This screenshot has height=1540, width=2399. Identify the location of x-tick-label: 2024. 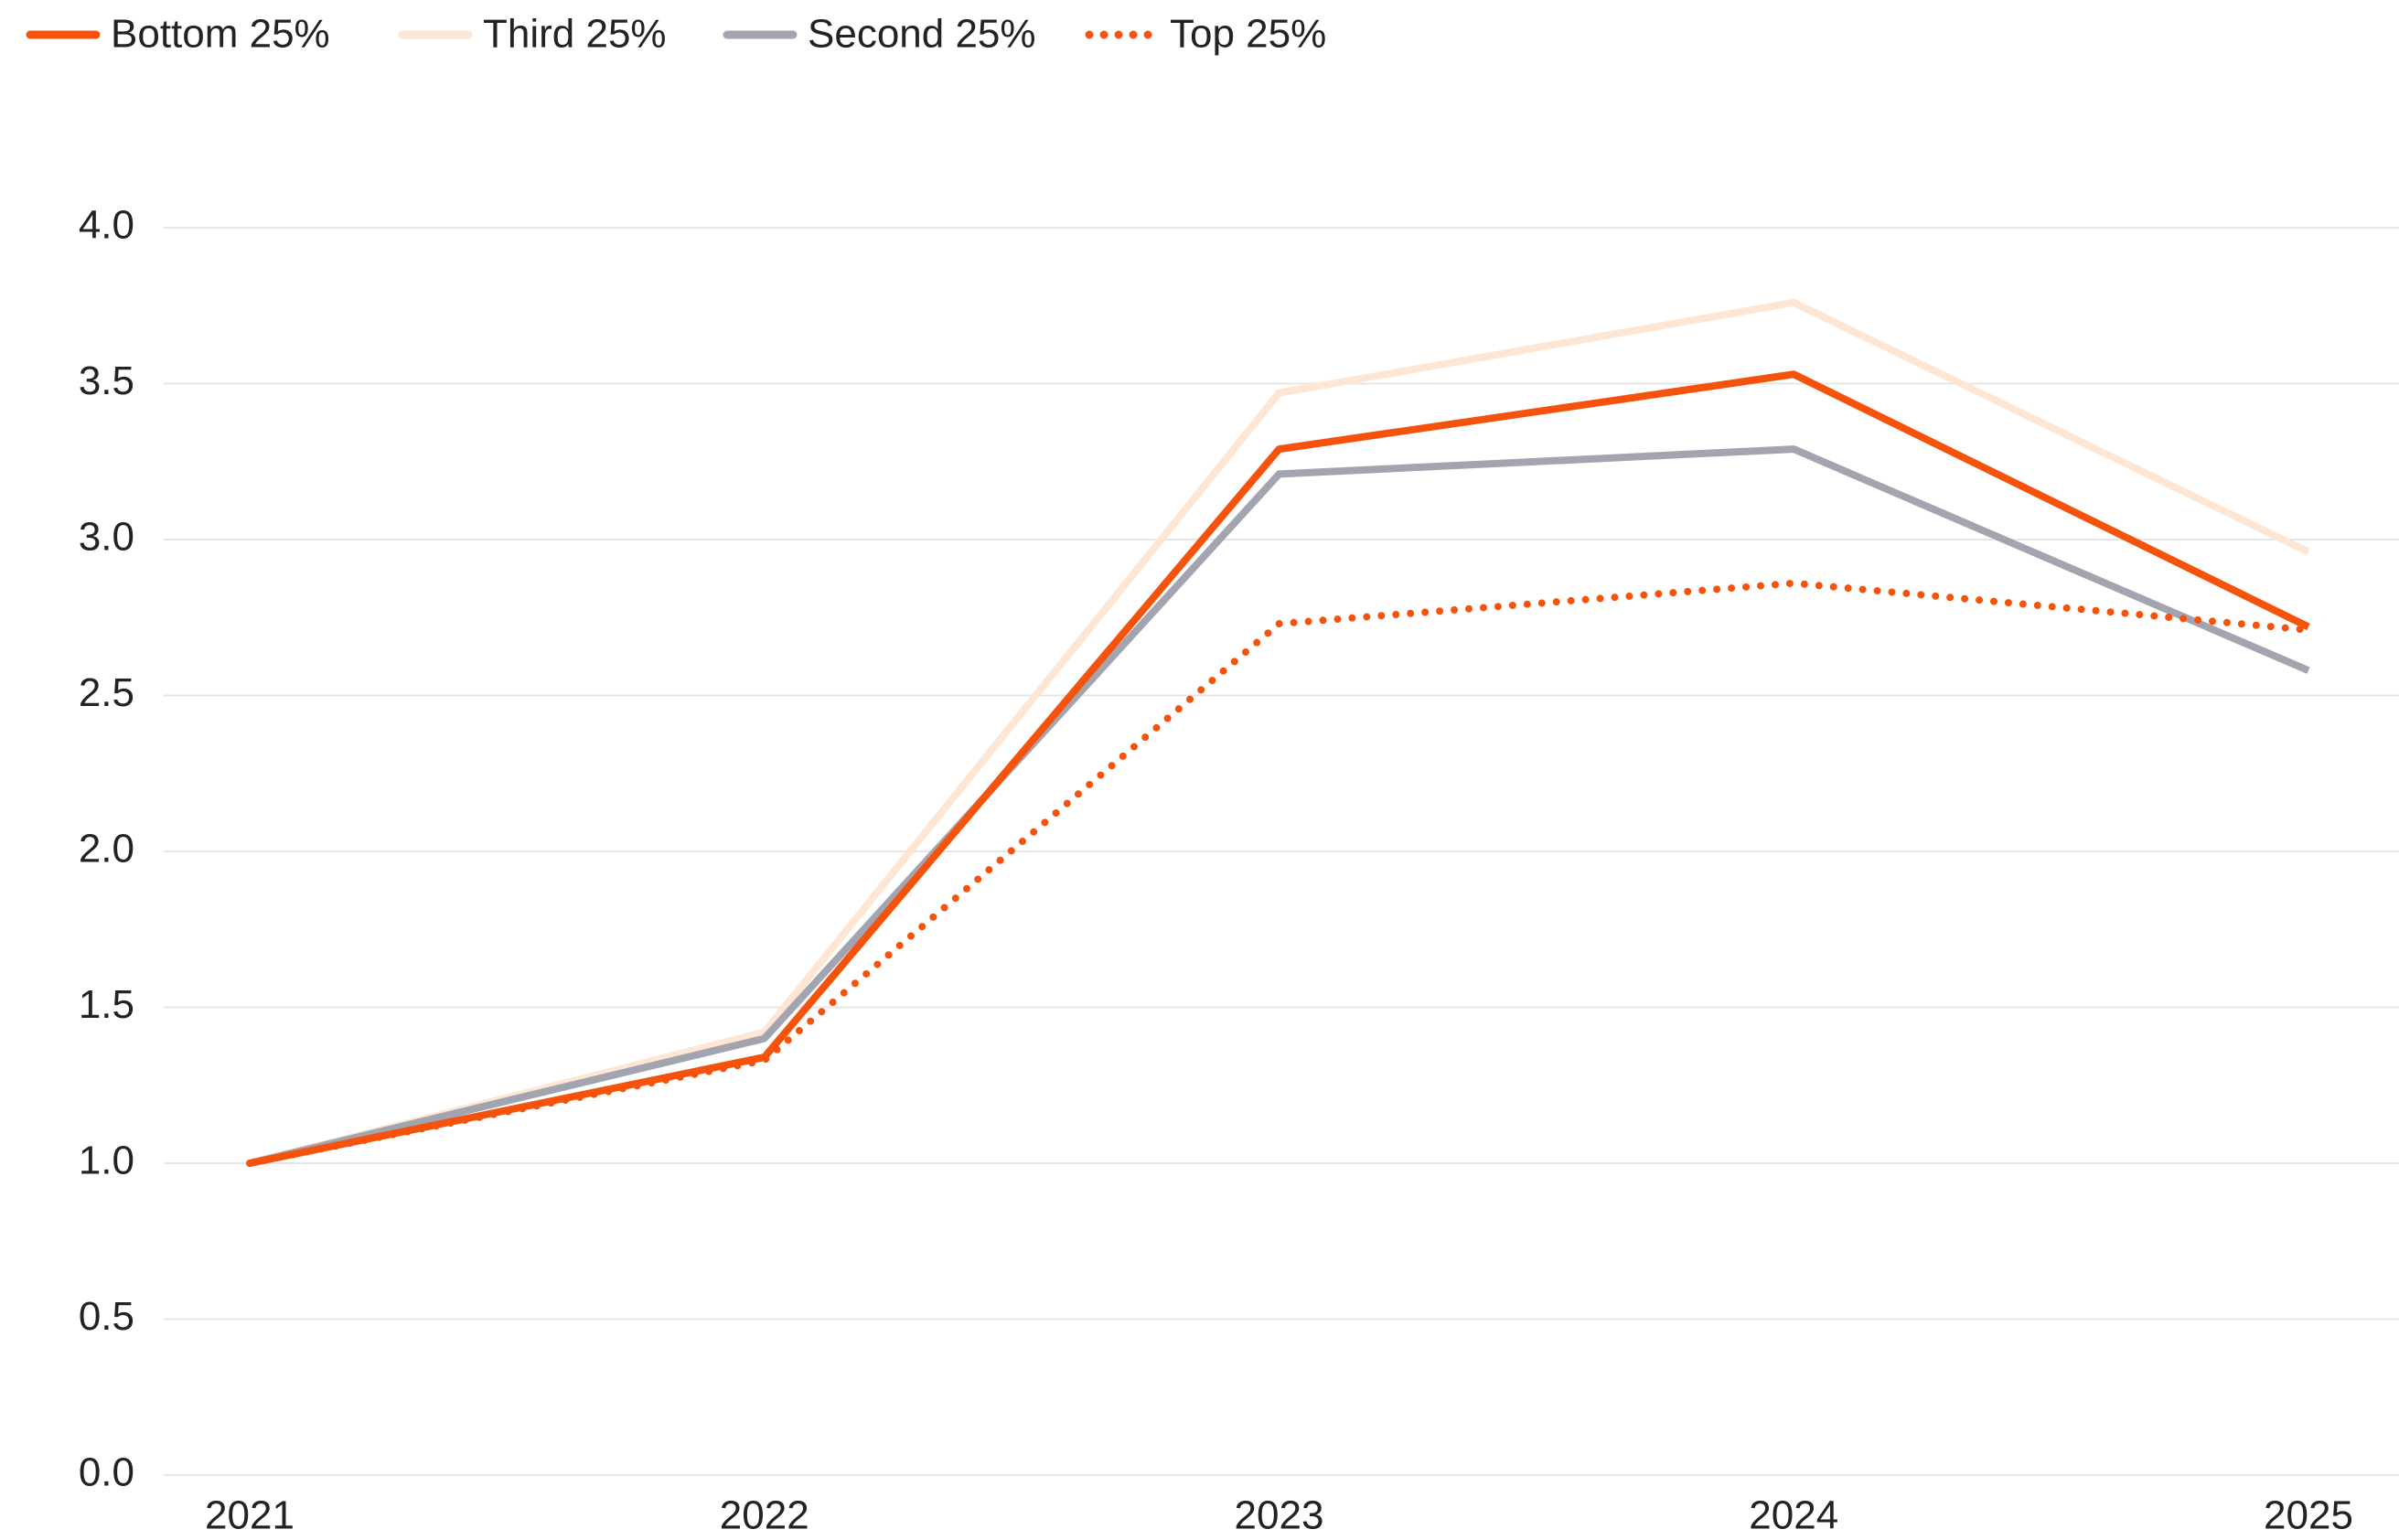
(1793, 1516).